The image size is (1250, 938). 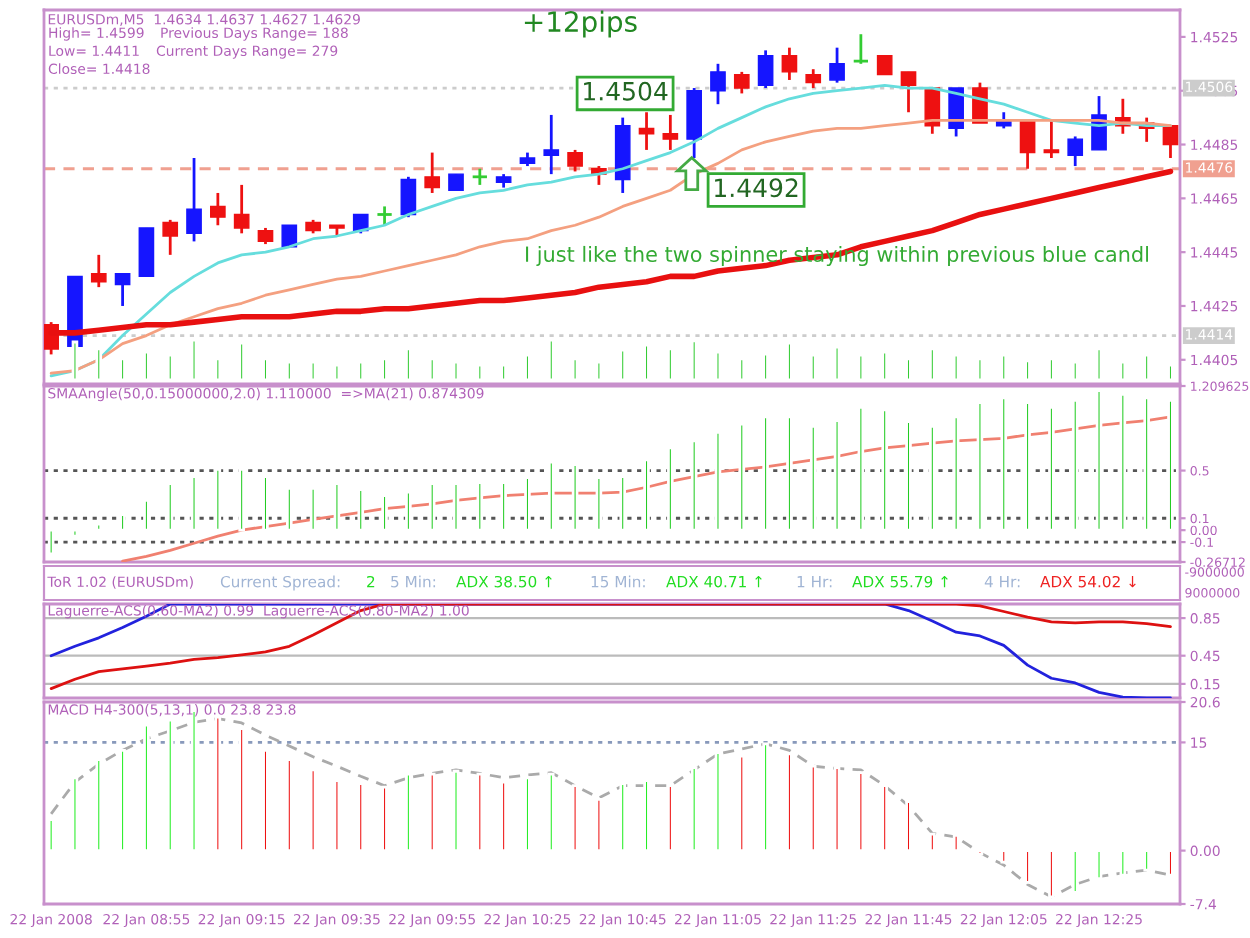 What do you see at coordinates (756, 188) in the screenshot?
I see `annotation: 1.4492` at bounding box center [756, 188].